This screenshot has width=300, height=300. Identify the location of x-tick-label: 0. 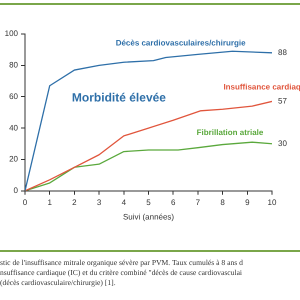
(25, 202).